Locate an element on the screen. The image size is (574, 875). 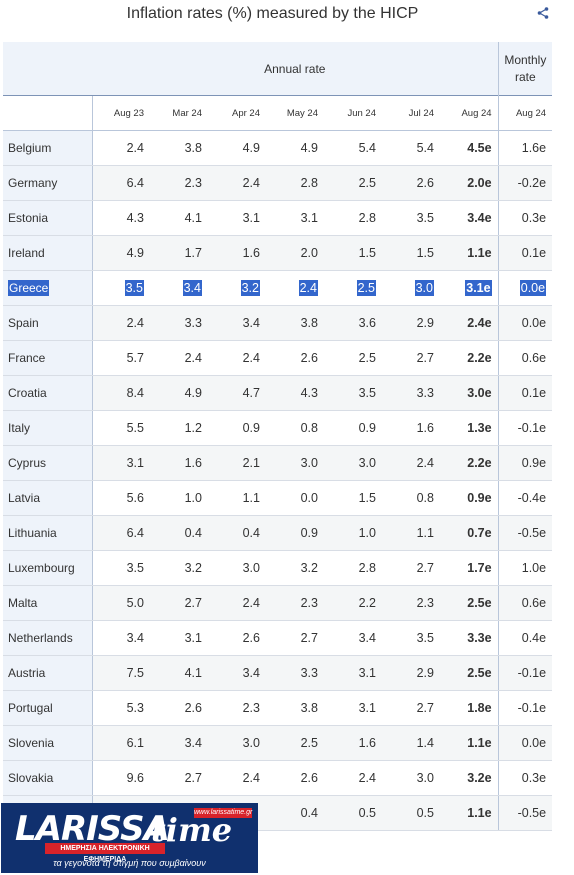
table-row: Slovakia 9.6 2.7 2.4 2.6 2.4 3.0 3.2e 0.3e is located at coordinates (278, 778).